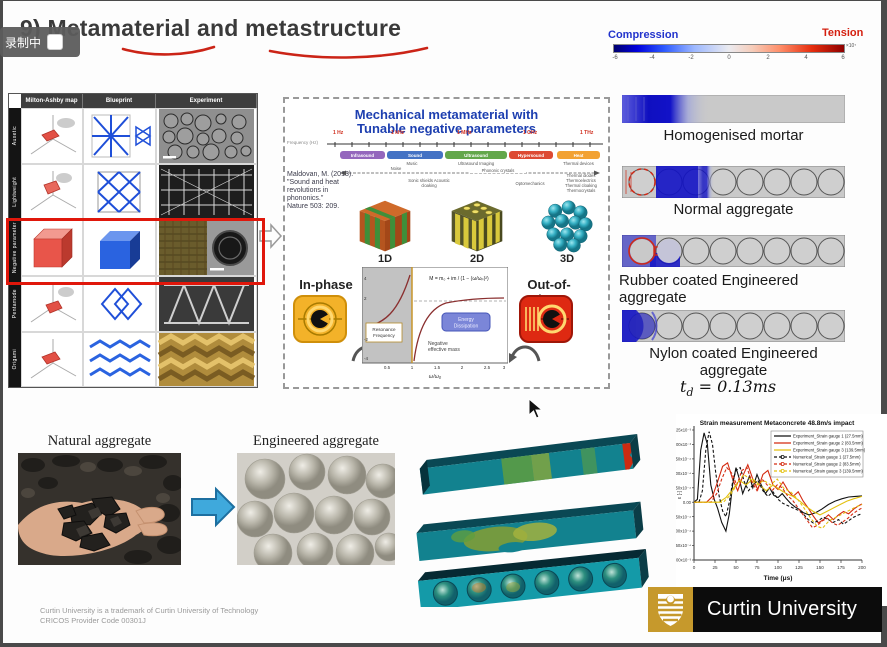 The height and width of the screenshot is (647, 887). Describe the element at coordinates (446, 128) in the screenshot. I see `panel-title-line2: Tunable negative parameters` at that location.